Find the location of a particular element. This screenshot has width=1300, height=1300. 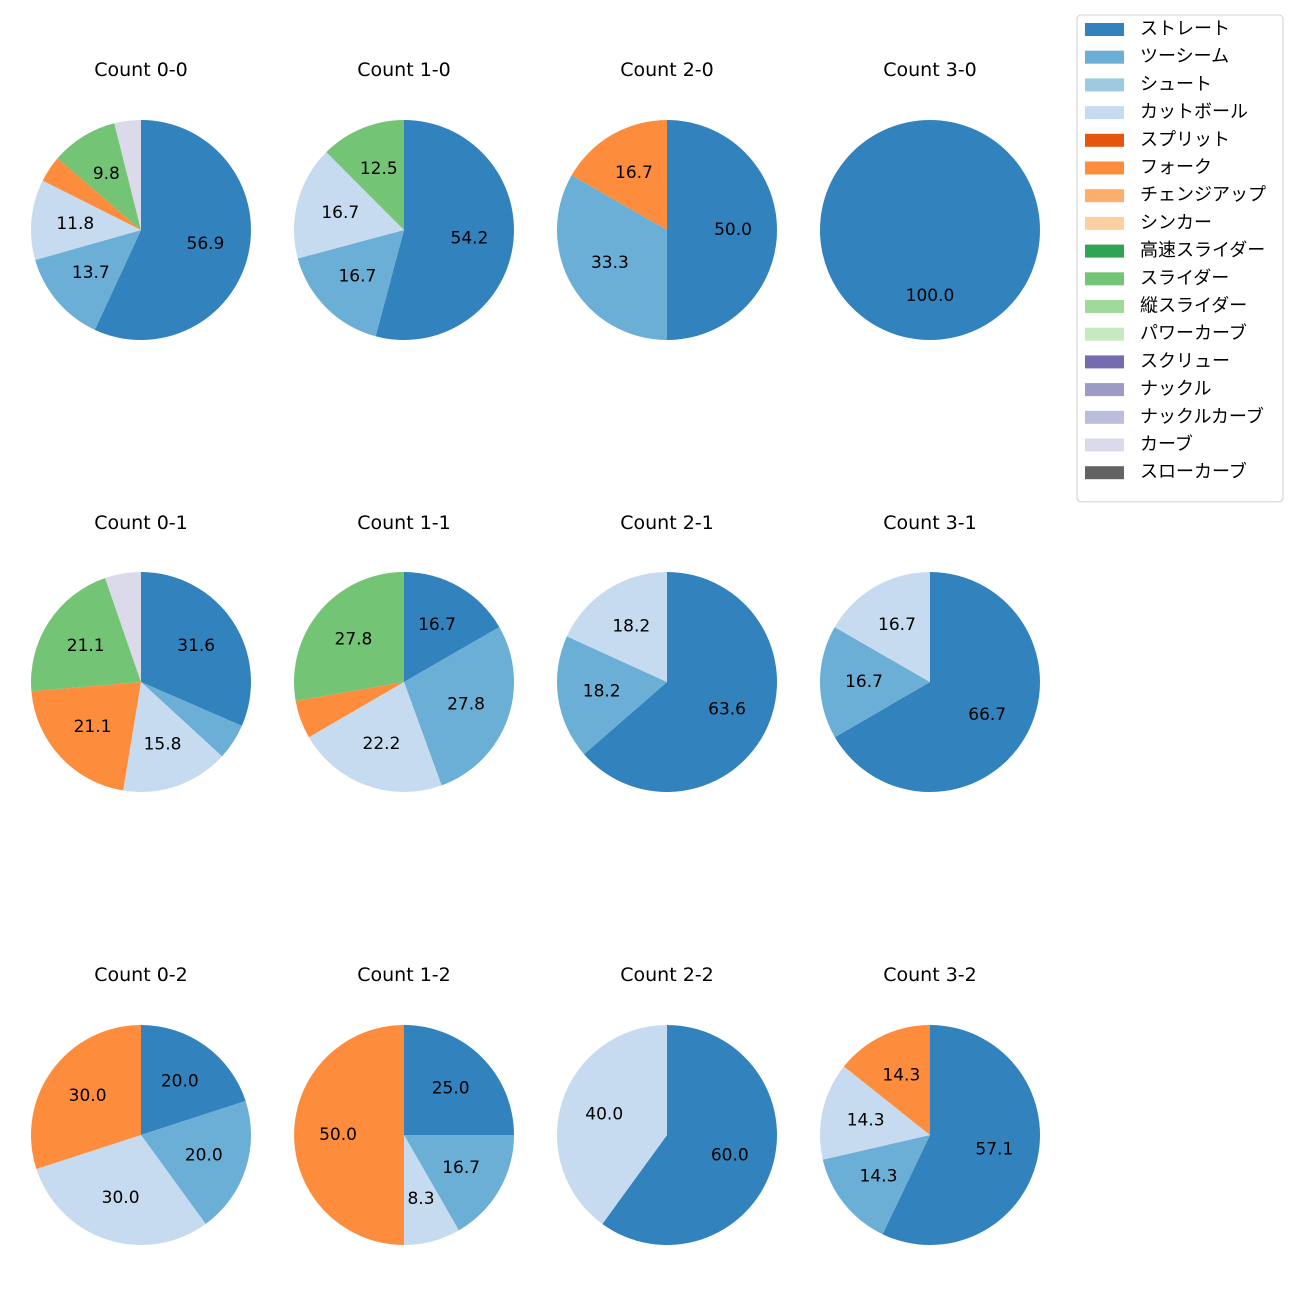

legend-label: シンカー is located at coordinates (1176, 222).